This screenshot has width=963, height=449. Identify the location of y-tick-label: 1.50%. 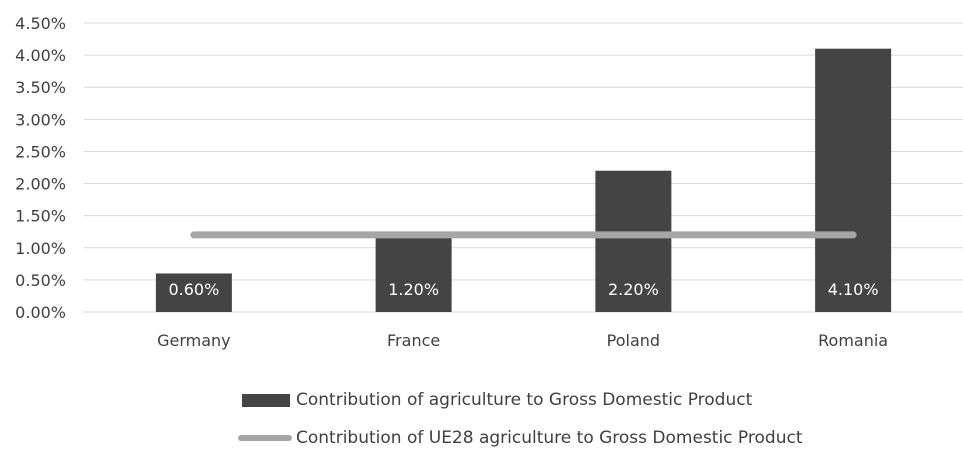
(40, 216).